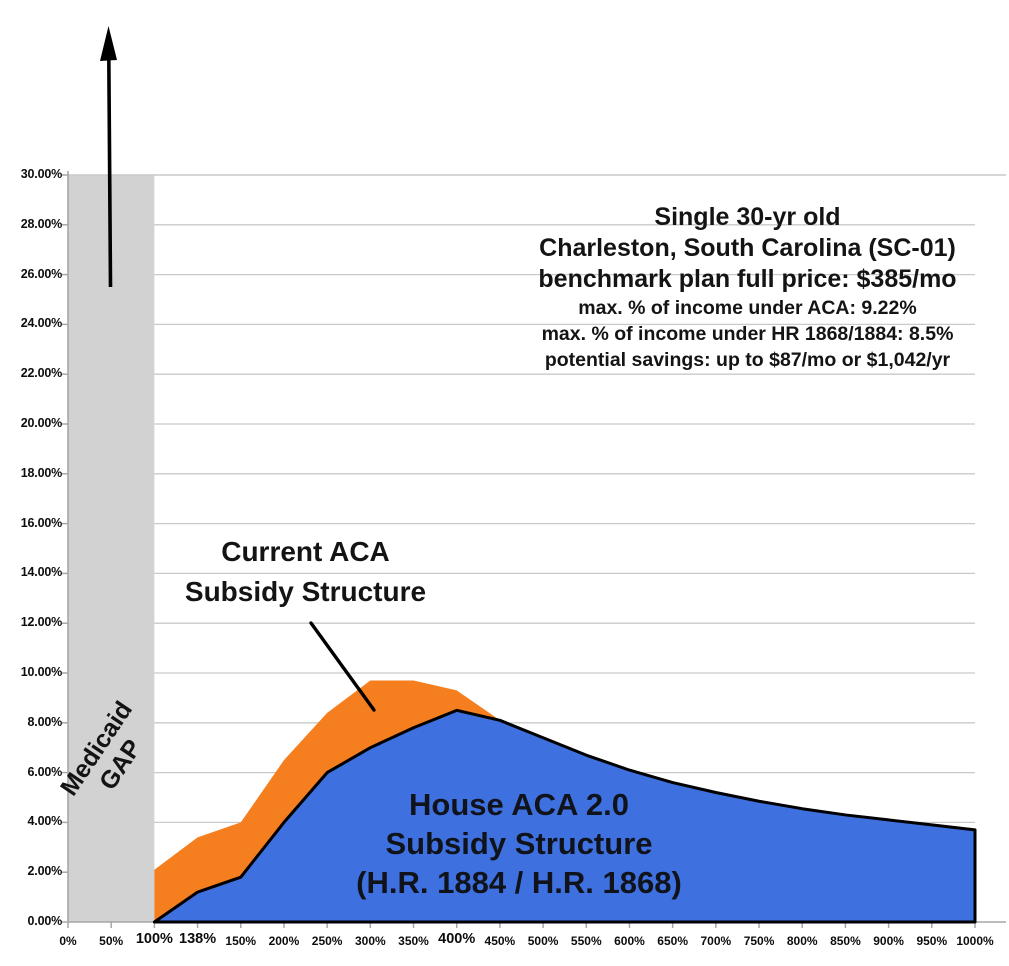  Describe the element at coordinates (241, 941) in the screenshot. I see `x-tick-label: 150%` at that location.